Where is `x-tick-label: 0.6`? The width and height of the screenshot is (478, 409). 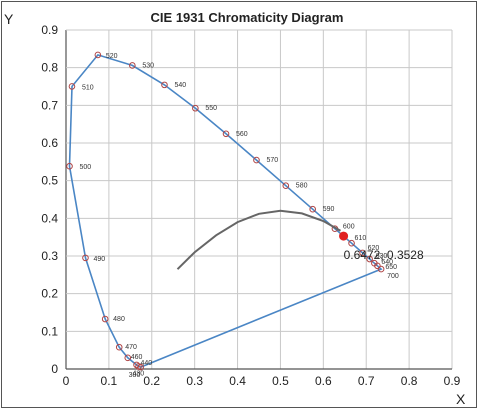 x-tick-label: 0.6 is located at coordinates (323, 381).